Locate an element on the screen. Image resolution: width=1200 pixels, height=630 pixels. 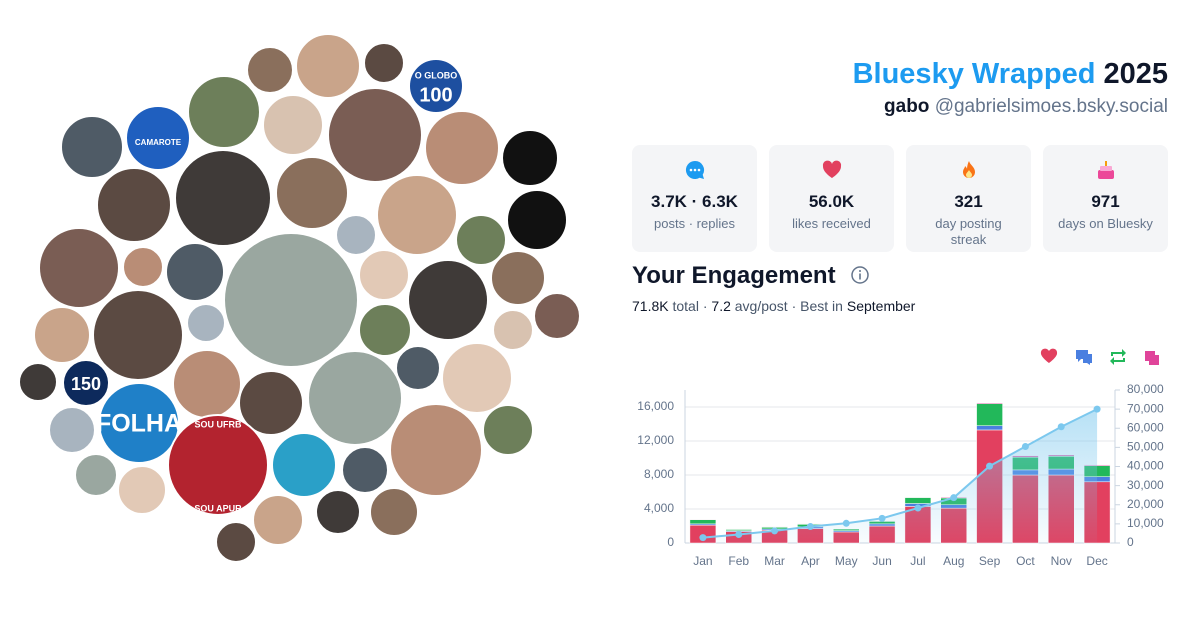
avg-label: avg/post is located at coordinates (761, 306).